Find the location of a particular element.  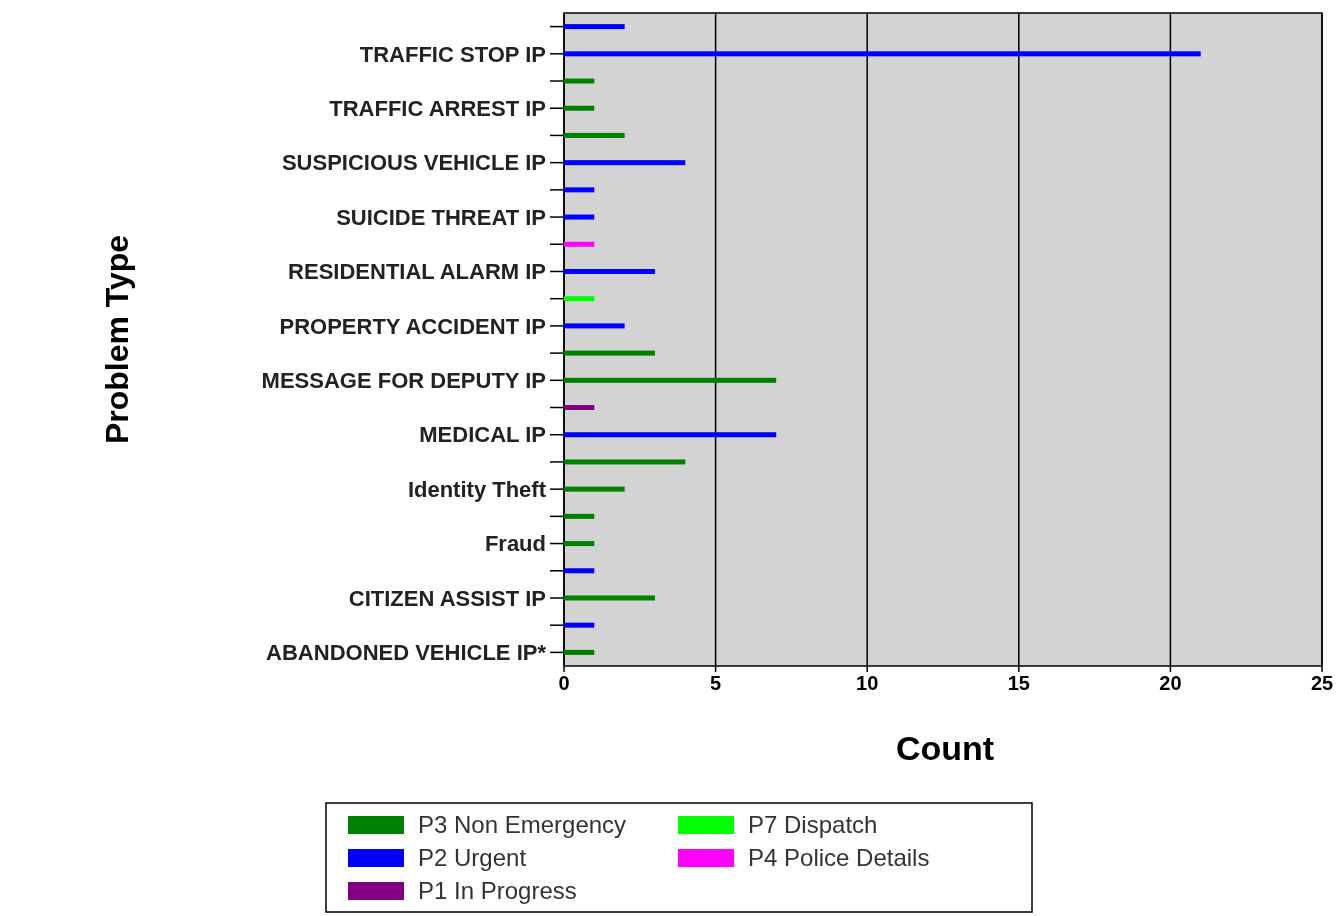

y-axis-title: Problem Type is located at coordinates (117, 339).